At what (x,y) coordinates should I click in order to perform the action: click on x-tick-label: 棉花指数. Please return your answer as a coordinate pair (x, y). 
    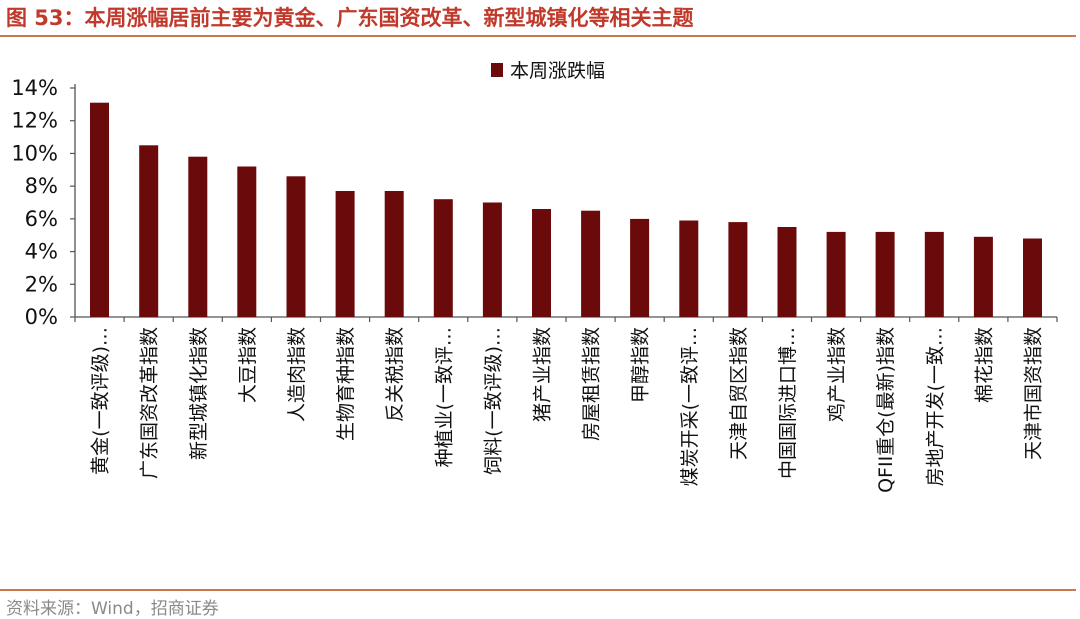
    Looking at the image, I should click on (984, 365).